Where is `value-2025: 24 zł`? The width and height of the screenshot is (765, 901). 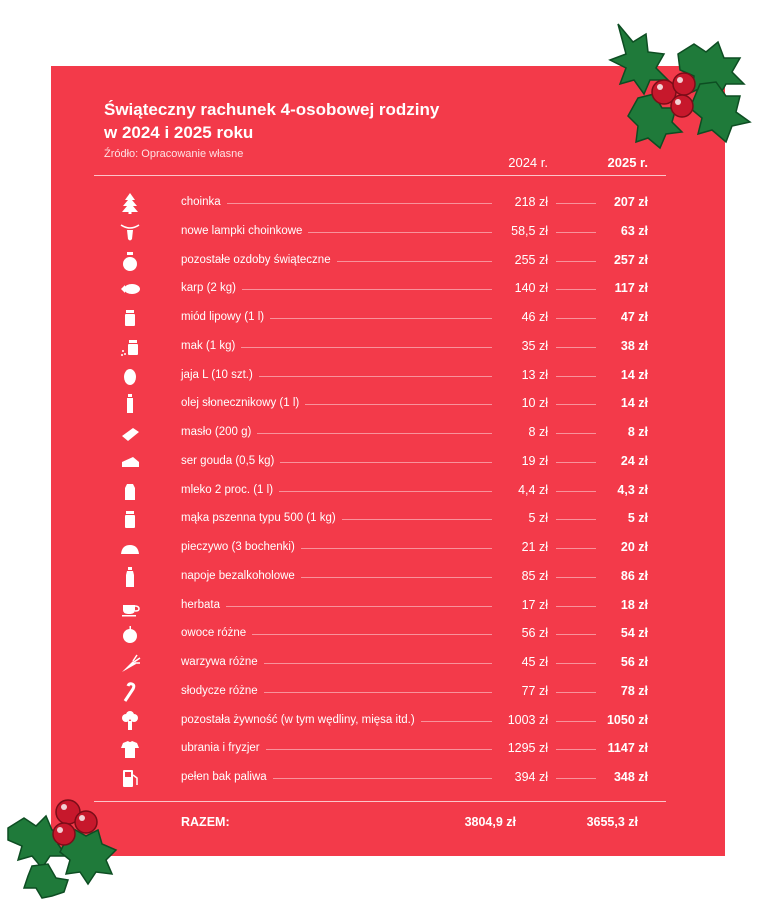 value-2025: 24 zł is located at coordinates (634, 460).